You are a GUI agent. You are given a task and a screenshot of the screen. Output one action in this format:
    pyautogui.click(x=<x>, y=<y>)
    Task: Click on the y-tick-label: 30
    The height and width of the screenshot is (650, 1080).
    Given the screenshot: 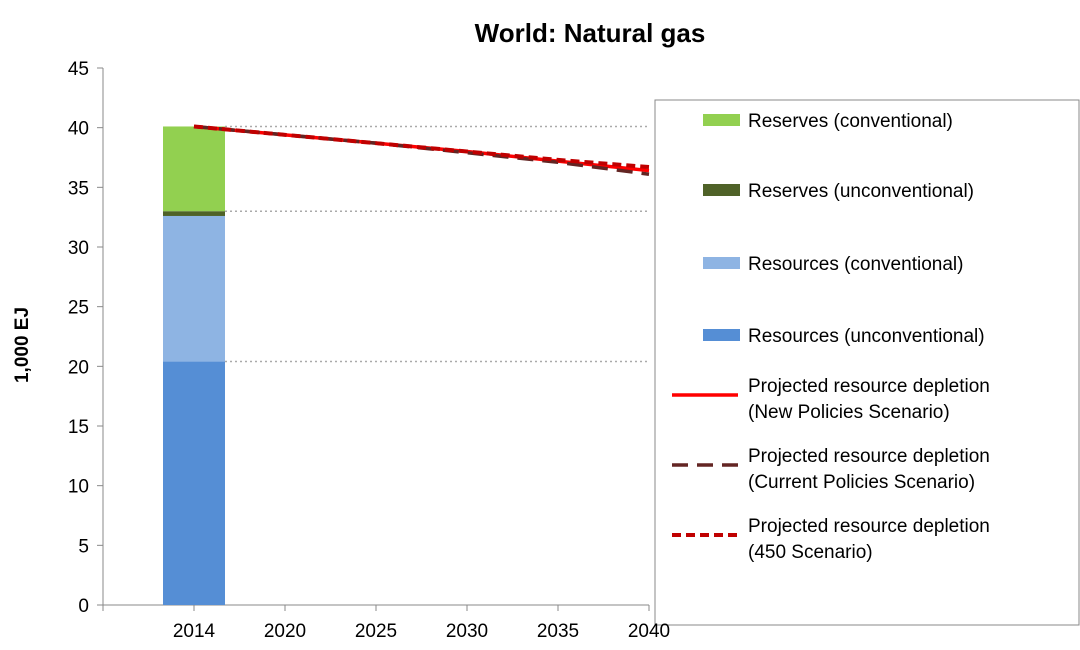 What is the action you would take?
    pyautogui.click(x=78, y=248)
    